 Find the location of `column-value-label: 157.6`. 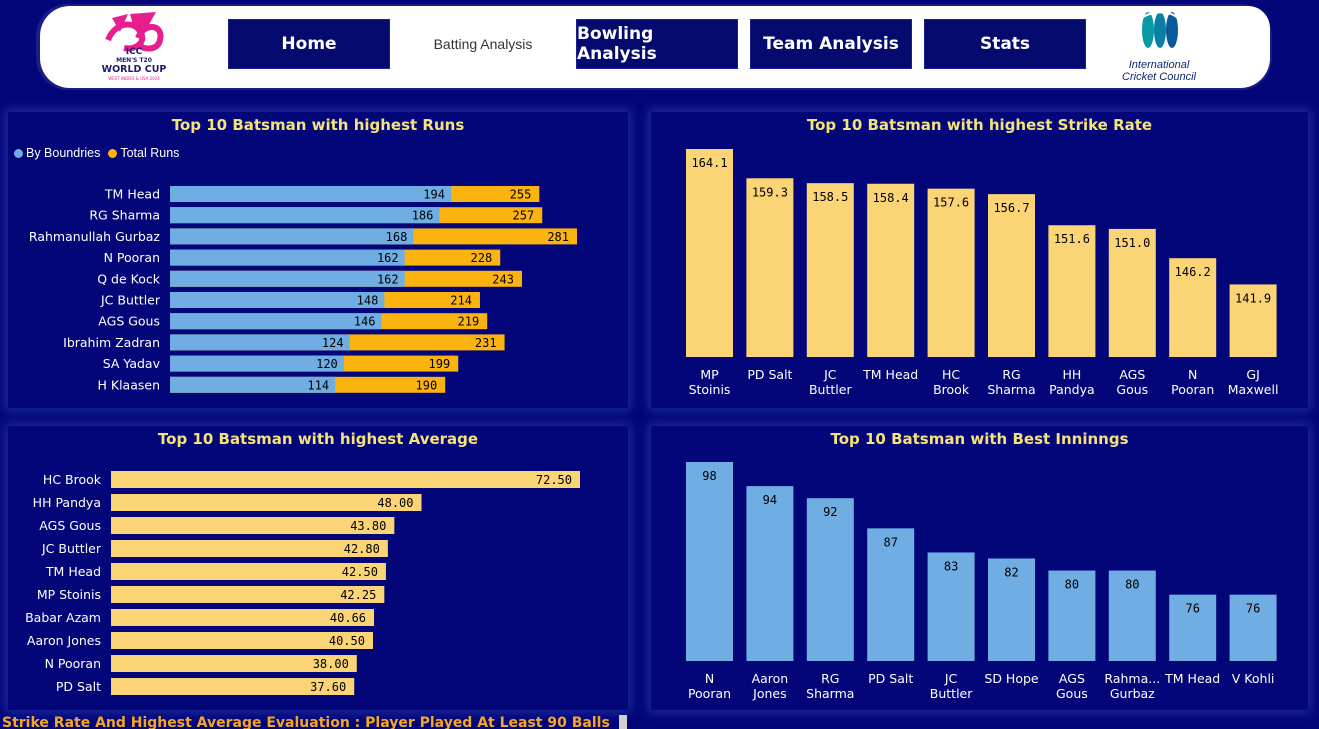

column-value-label: 157.6 is located at coordinates (951, 203).